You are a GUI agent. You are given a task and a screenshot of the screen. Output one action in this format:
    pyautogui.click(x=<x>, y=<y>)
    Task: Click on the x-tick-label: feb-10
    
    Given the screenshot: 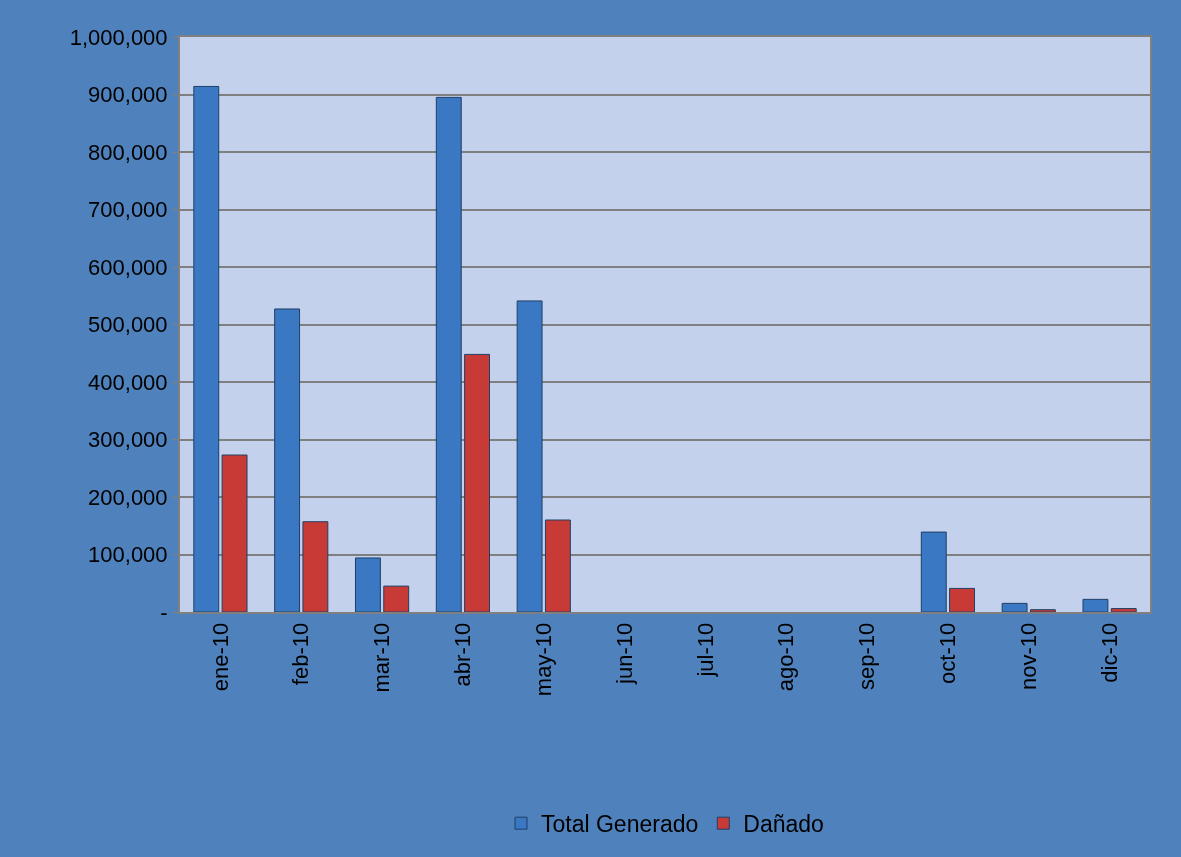 What is the action you would take?
    pyautogui.click(x=301, y=654)
    